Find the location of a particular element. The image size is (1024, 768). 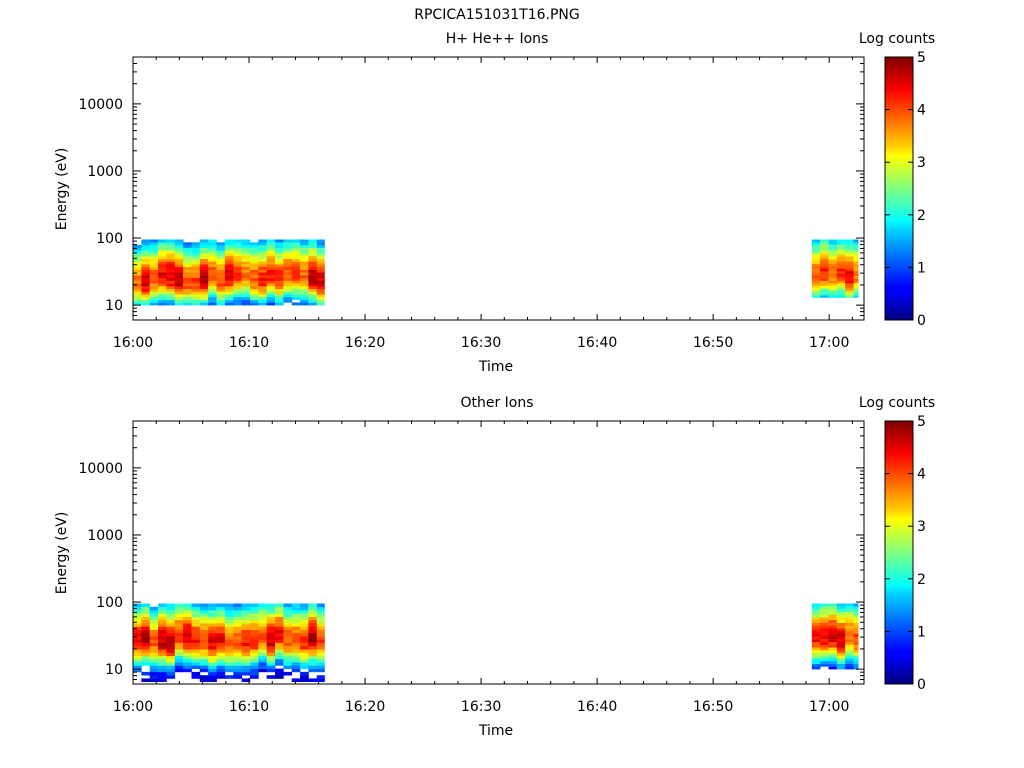

colorbar-tick-label: 4 is located at coordinates (921, 475).